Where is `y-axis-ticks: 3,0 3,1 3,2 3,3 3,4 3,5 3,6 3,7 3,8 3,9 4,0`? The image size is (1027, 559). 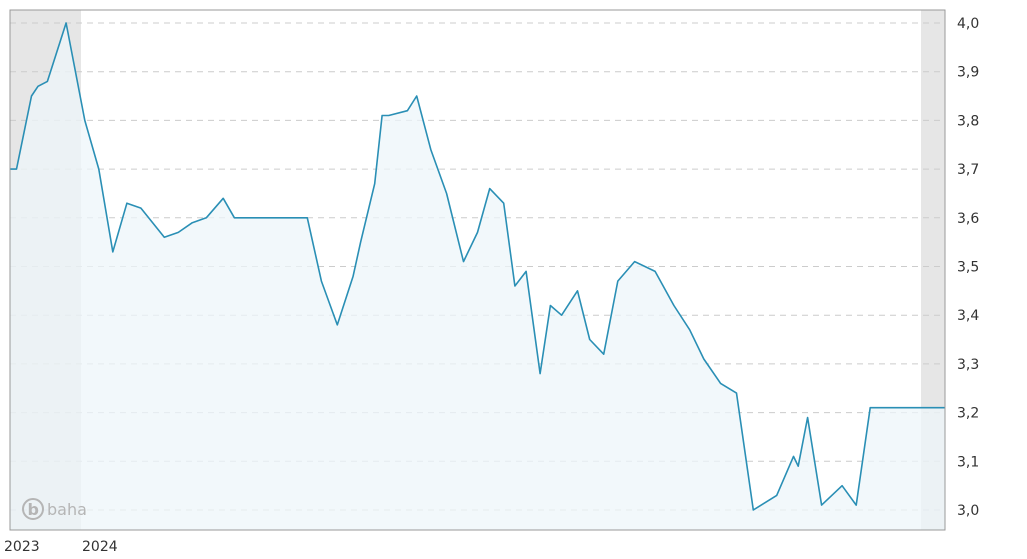
y-axis-ticks: 3,0 3,1 3,2 3,3 3,4 3,5 3,6 3,7 3,8 3,9 4,0 is located at coordinates (968, 267).